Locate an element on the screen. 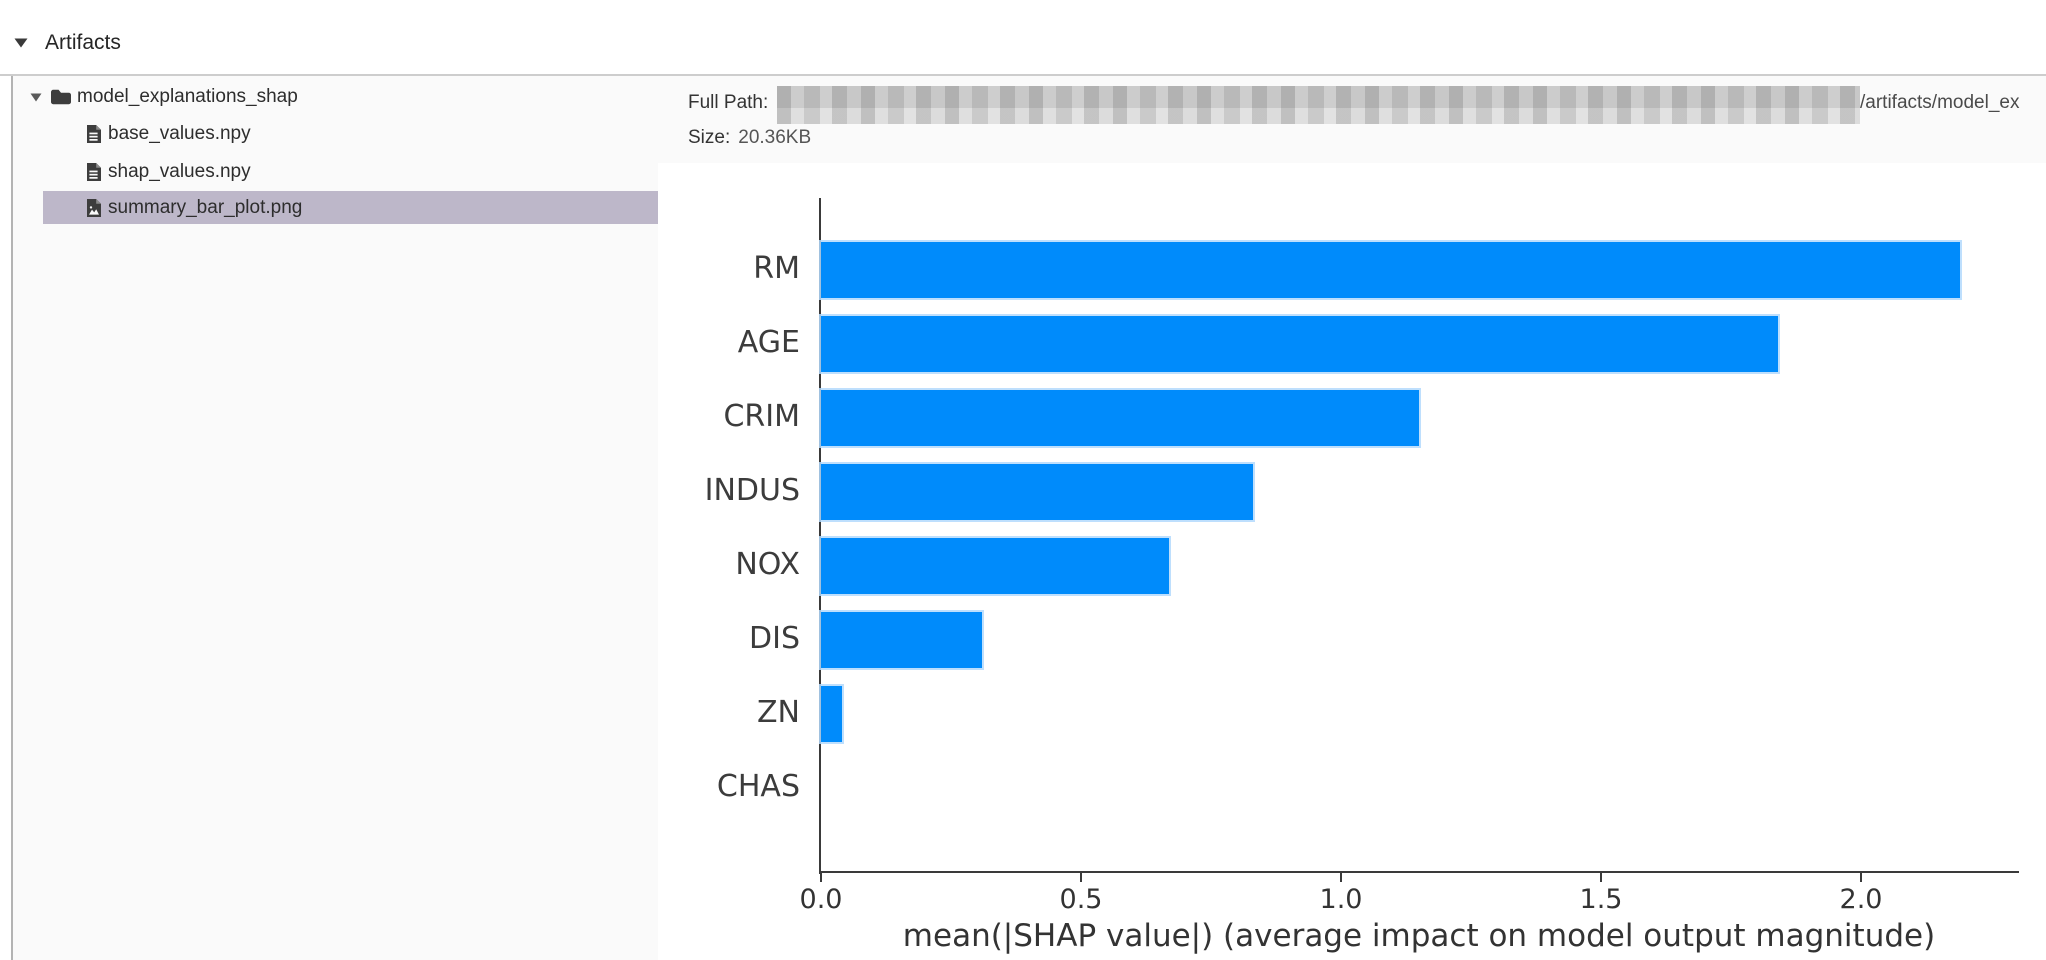  size-label: Size: is located at coordinates (709, 137).